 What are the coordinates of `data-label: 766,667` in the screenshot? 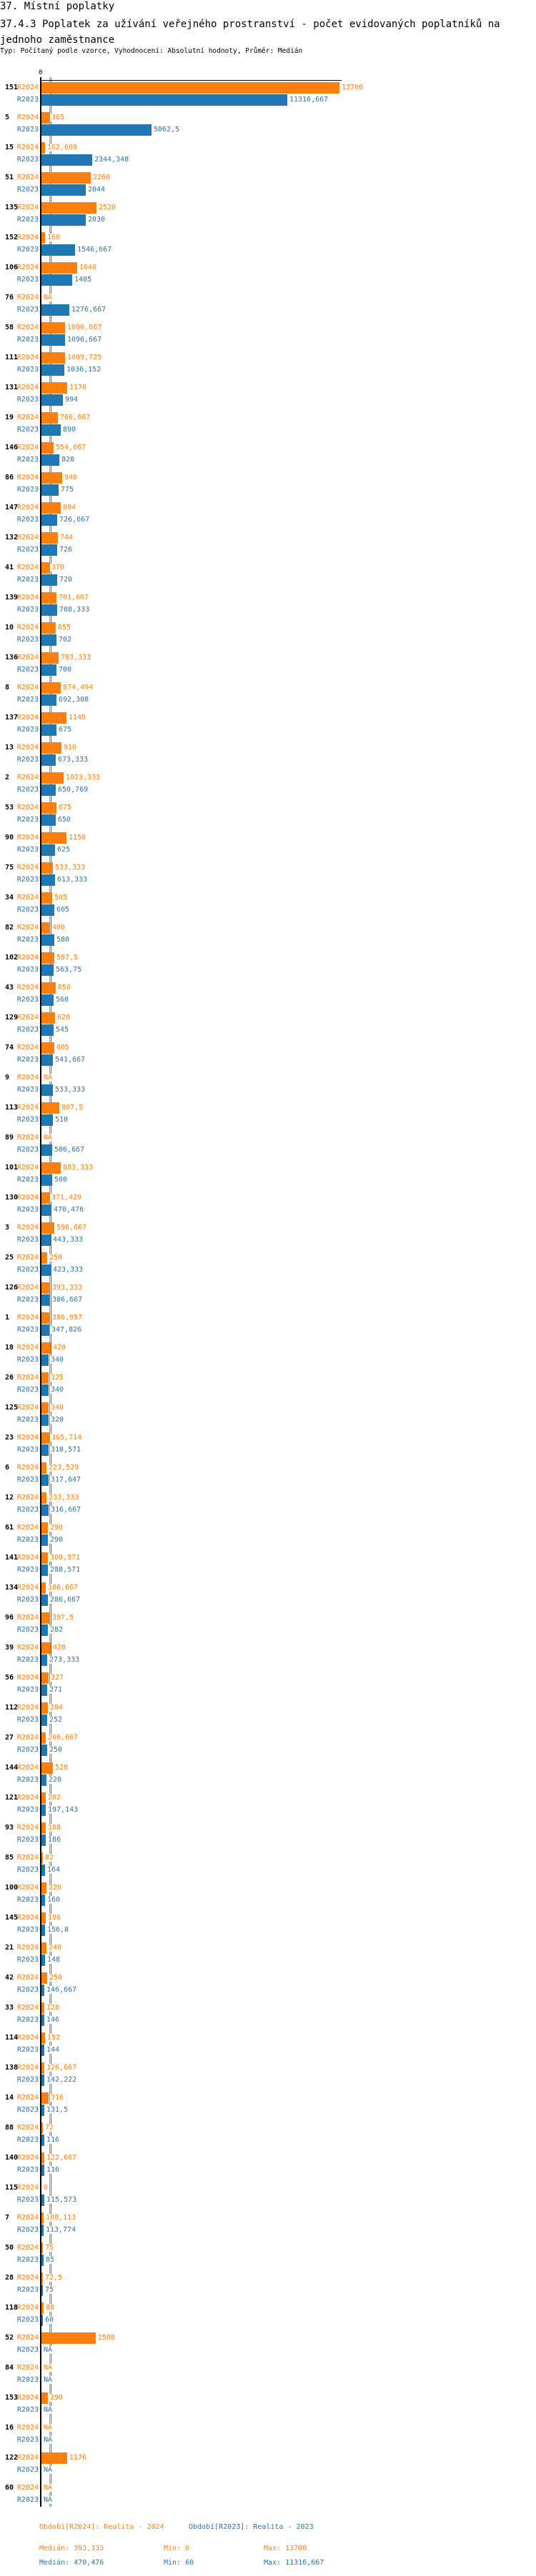 It's located at (75, 418).